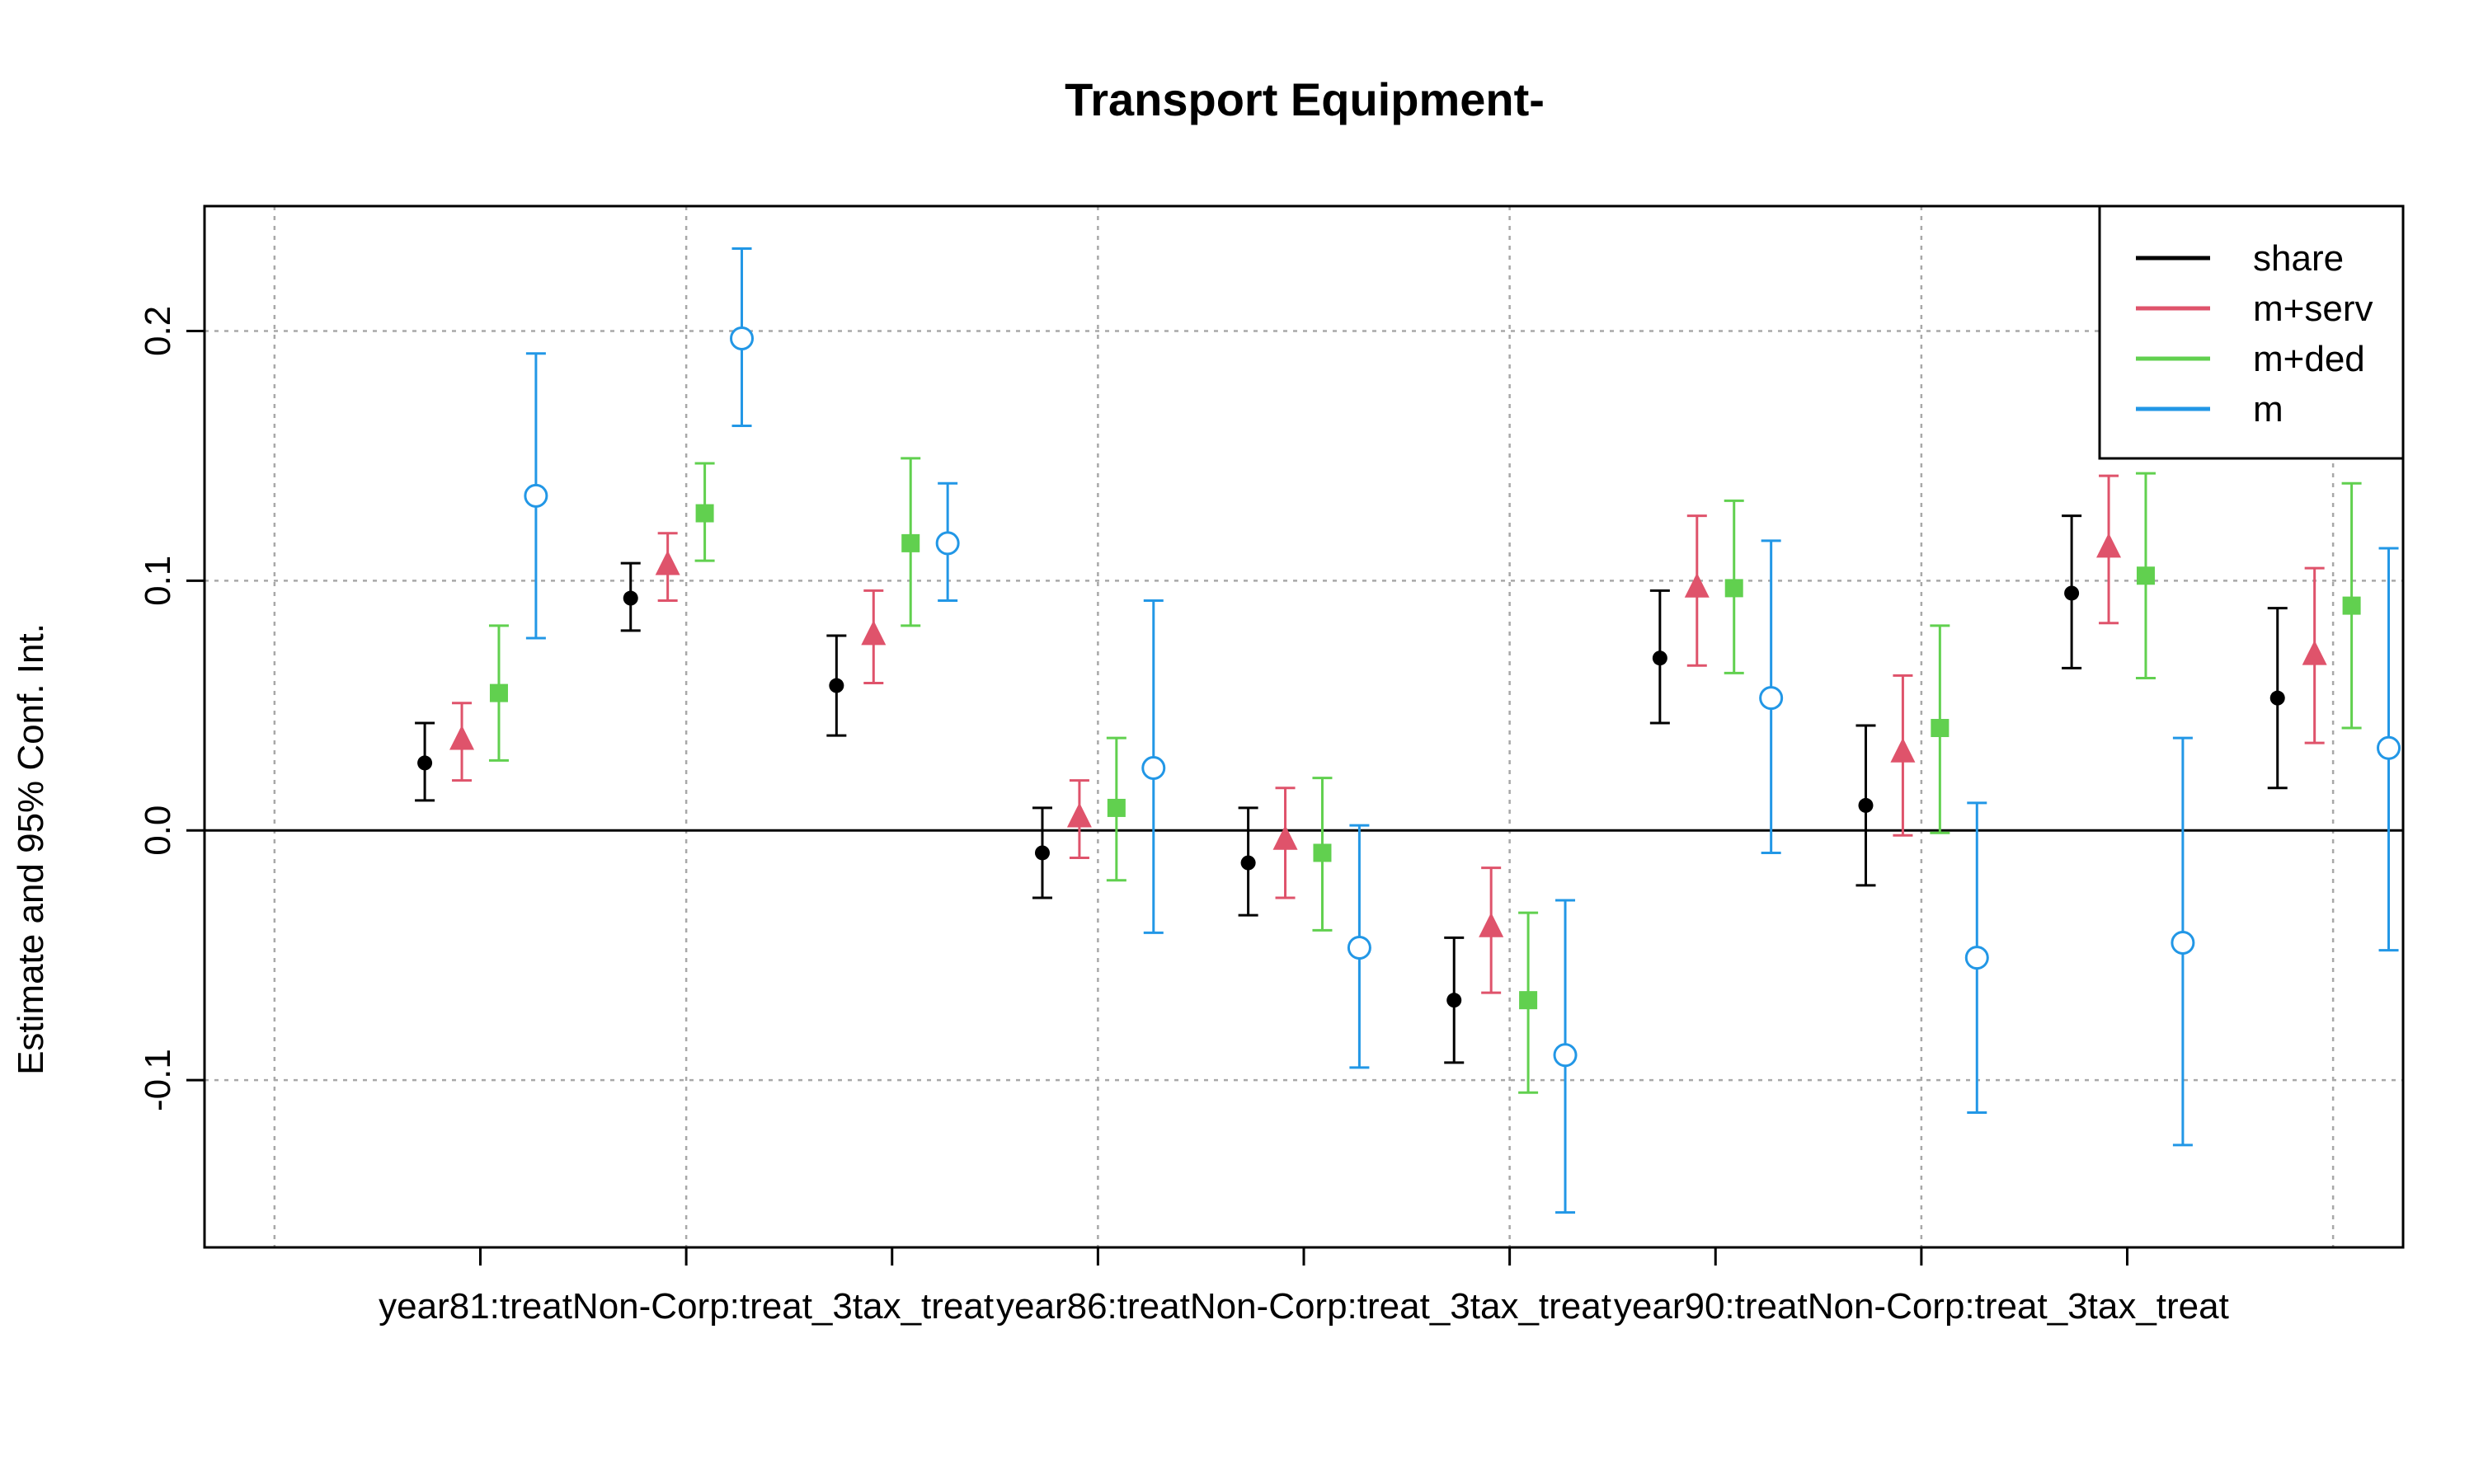  What do you see at coordinates (1305, 99) in the screenshot?
I see `chart-title: Transport Equipment-` at bounding box center [1305, 99].